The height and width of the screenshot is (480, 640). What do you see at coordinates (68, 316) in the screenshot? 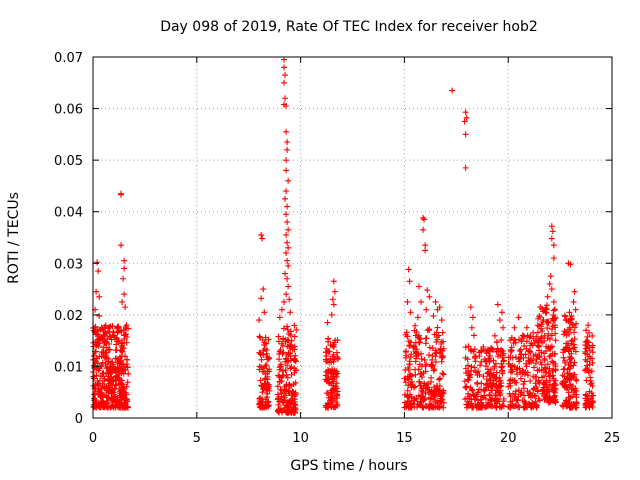
I see `y-tick-label: 0.02` at bounding box center [68, 316].